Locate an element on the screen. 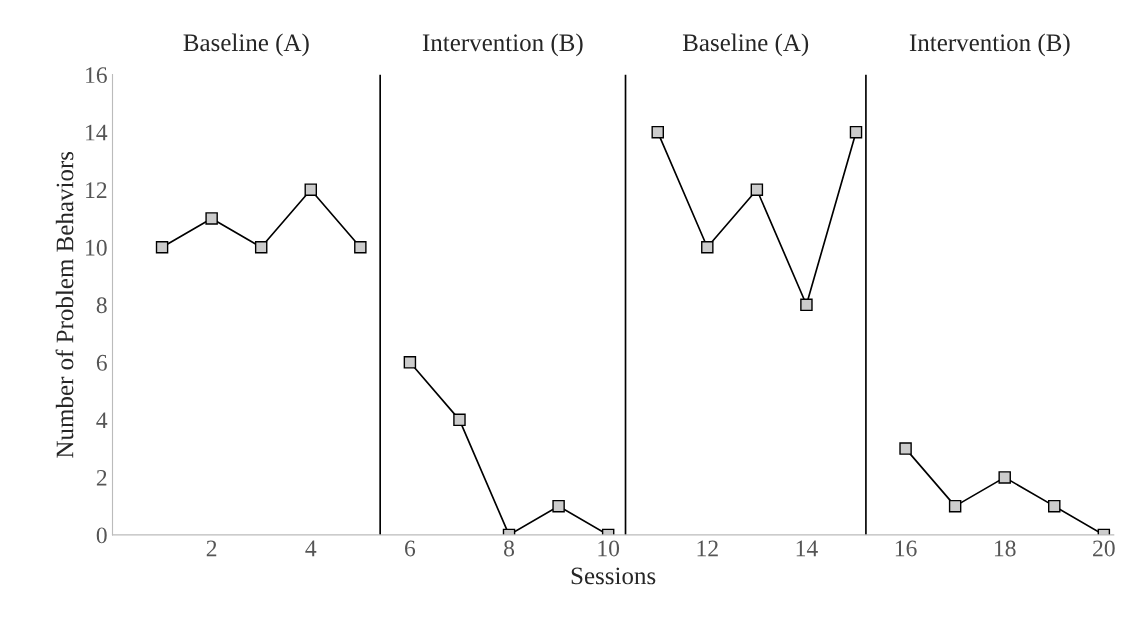 Image resolution: width=1125 pixels, height=622 pixels. x-tick-label: 2 is located at coordinates (211, 548).